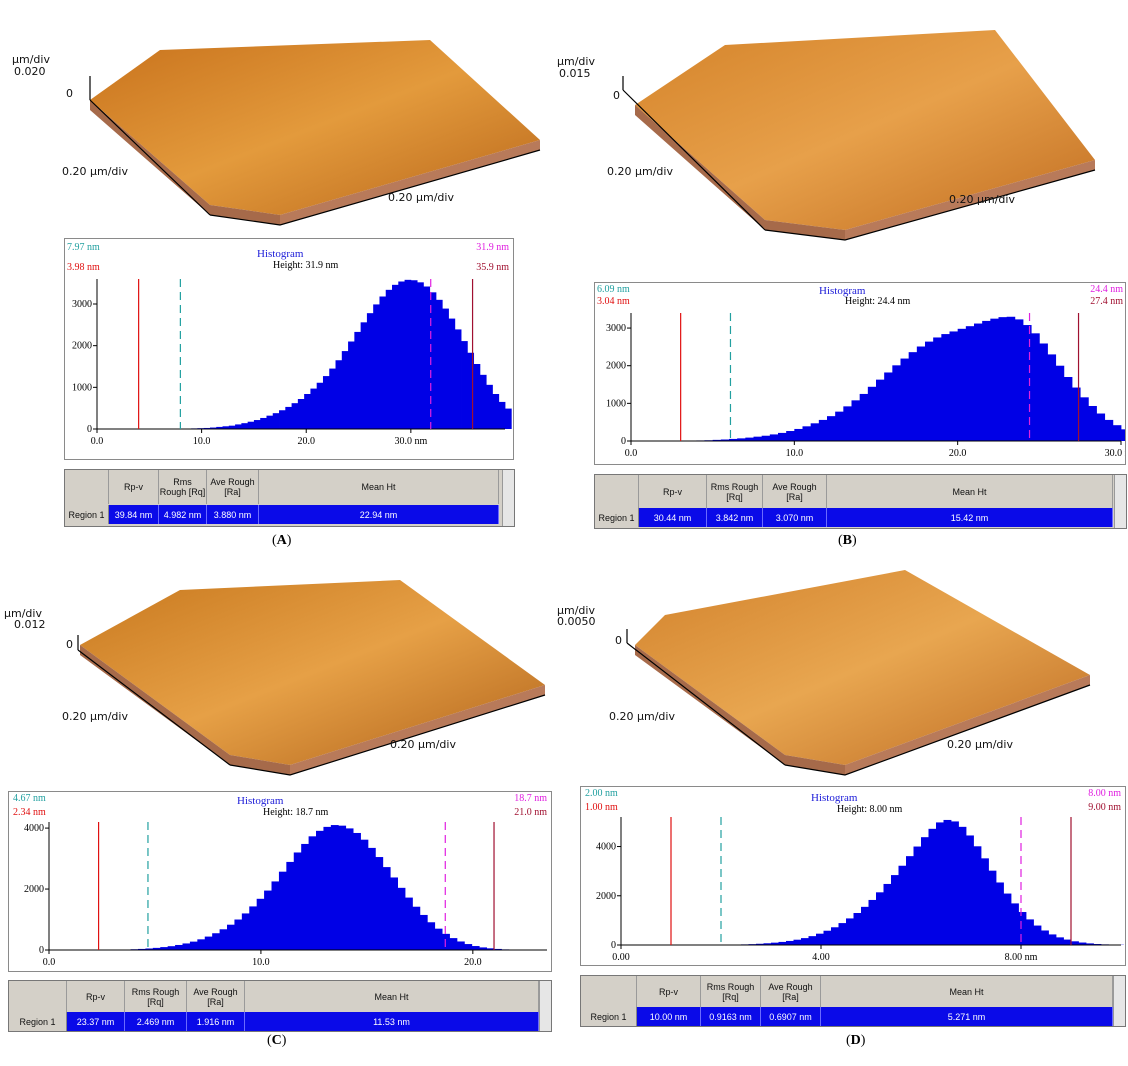 Image resolution: width=1128 pixels, height=1066 pixels. Describe the element at coordinates (282, 540) in the screenshot. I see `panel-label-a: (A)` at that location.